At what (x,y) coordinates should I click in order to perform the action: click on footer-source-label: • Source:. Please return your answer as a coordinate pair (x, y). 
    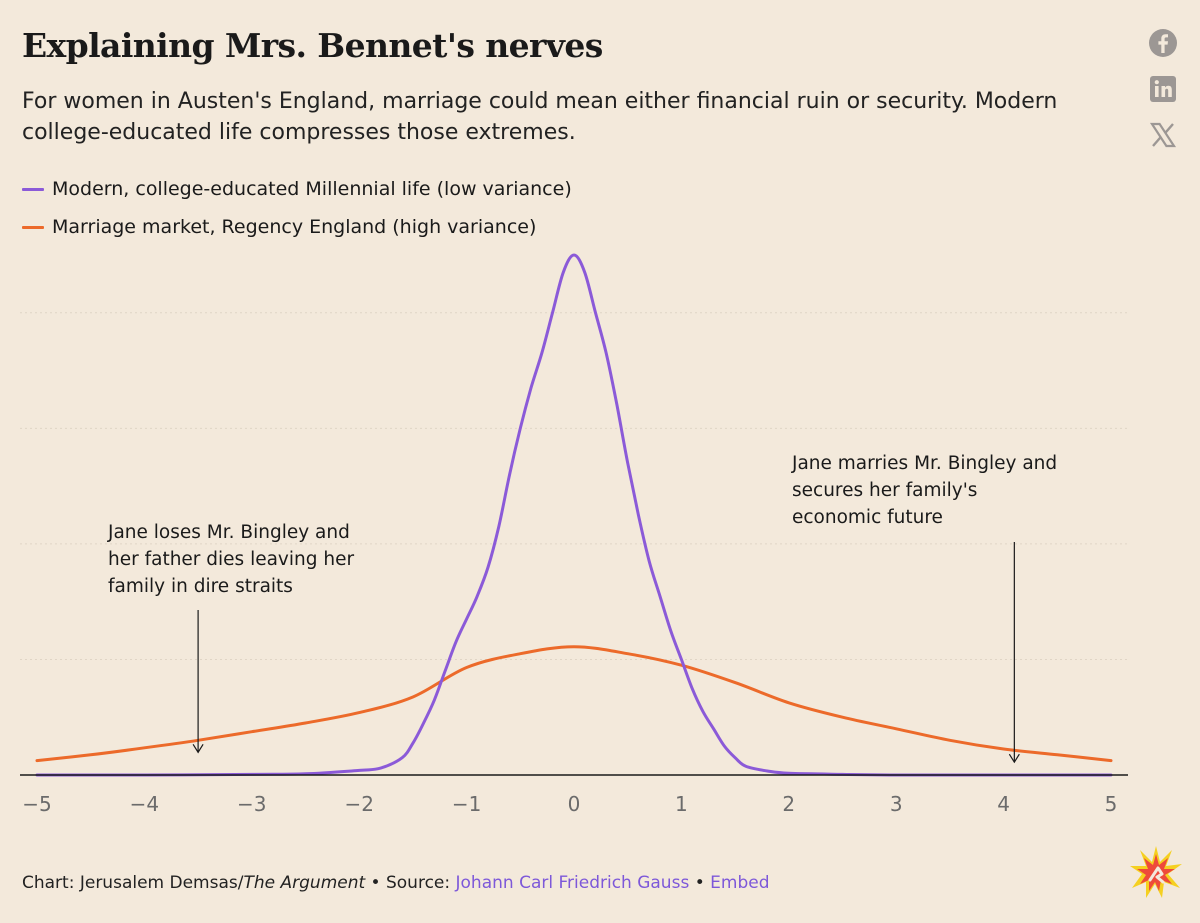
    Looking at the image, I should click on (410, 883).